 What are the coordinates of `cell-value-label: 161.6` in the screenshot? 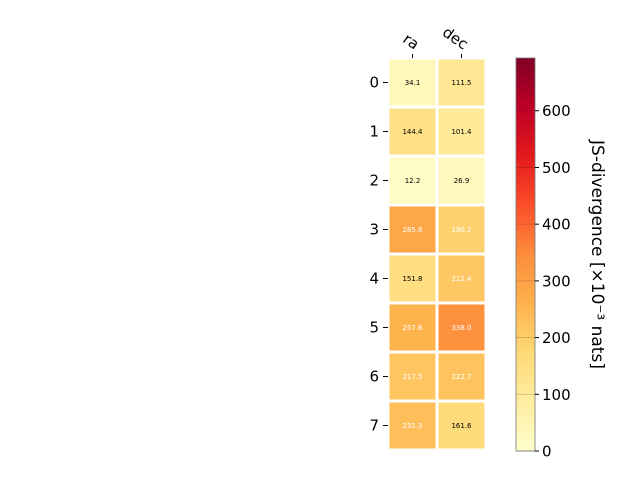 It's located at (461, 426).